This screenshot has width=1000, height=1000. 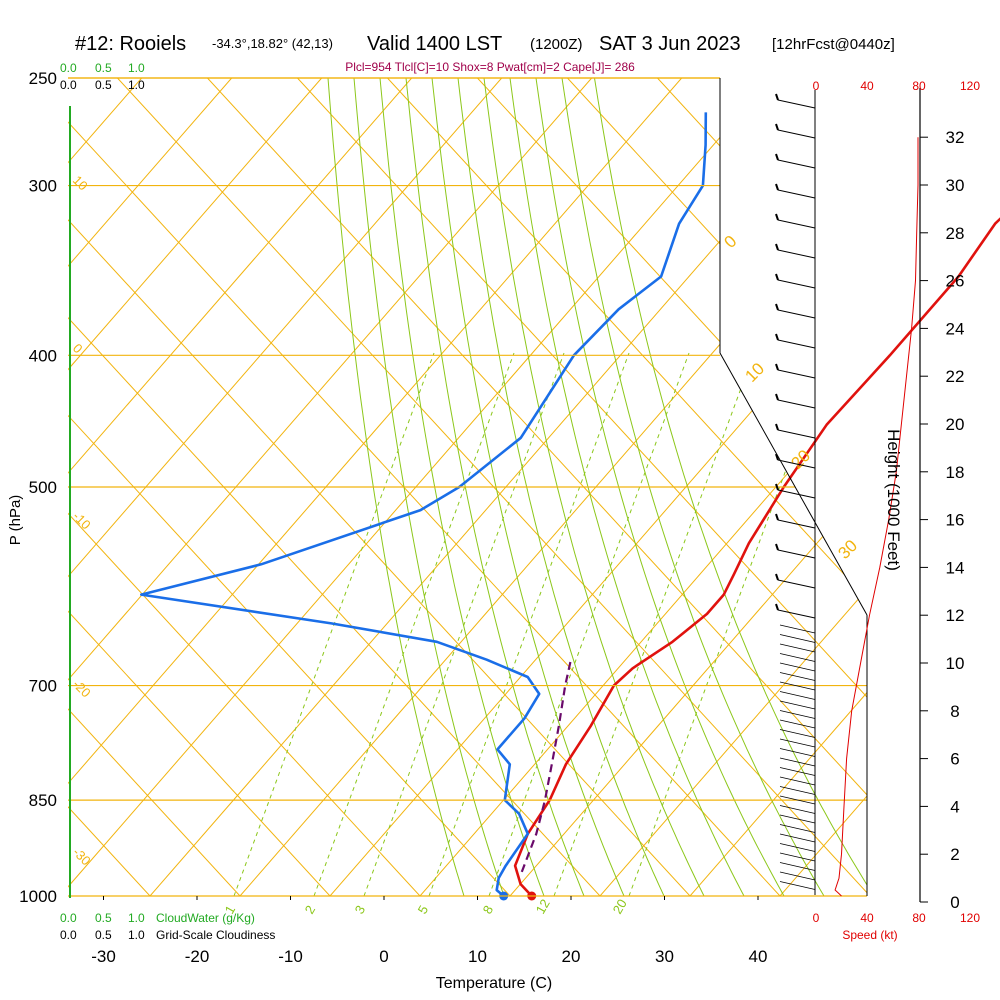 I want to click on height-tick-label: 14, so click(x=955, y=567).